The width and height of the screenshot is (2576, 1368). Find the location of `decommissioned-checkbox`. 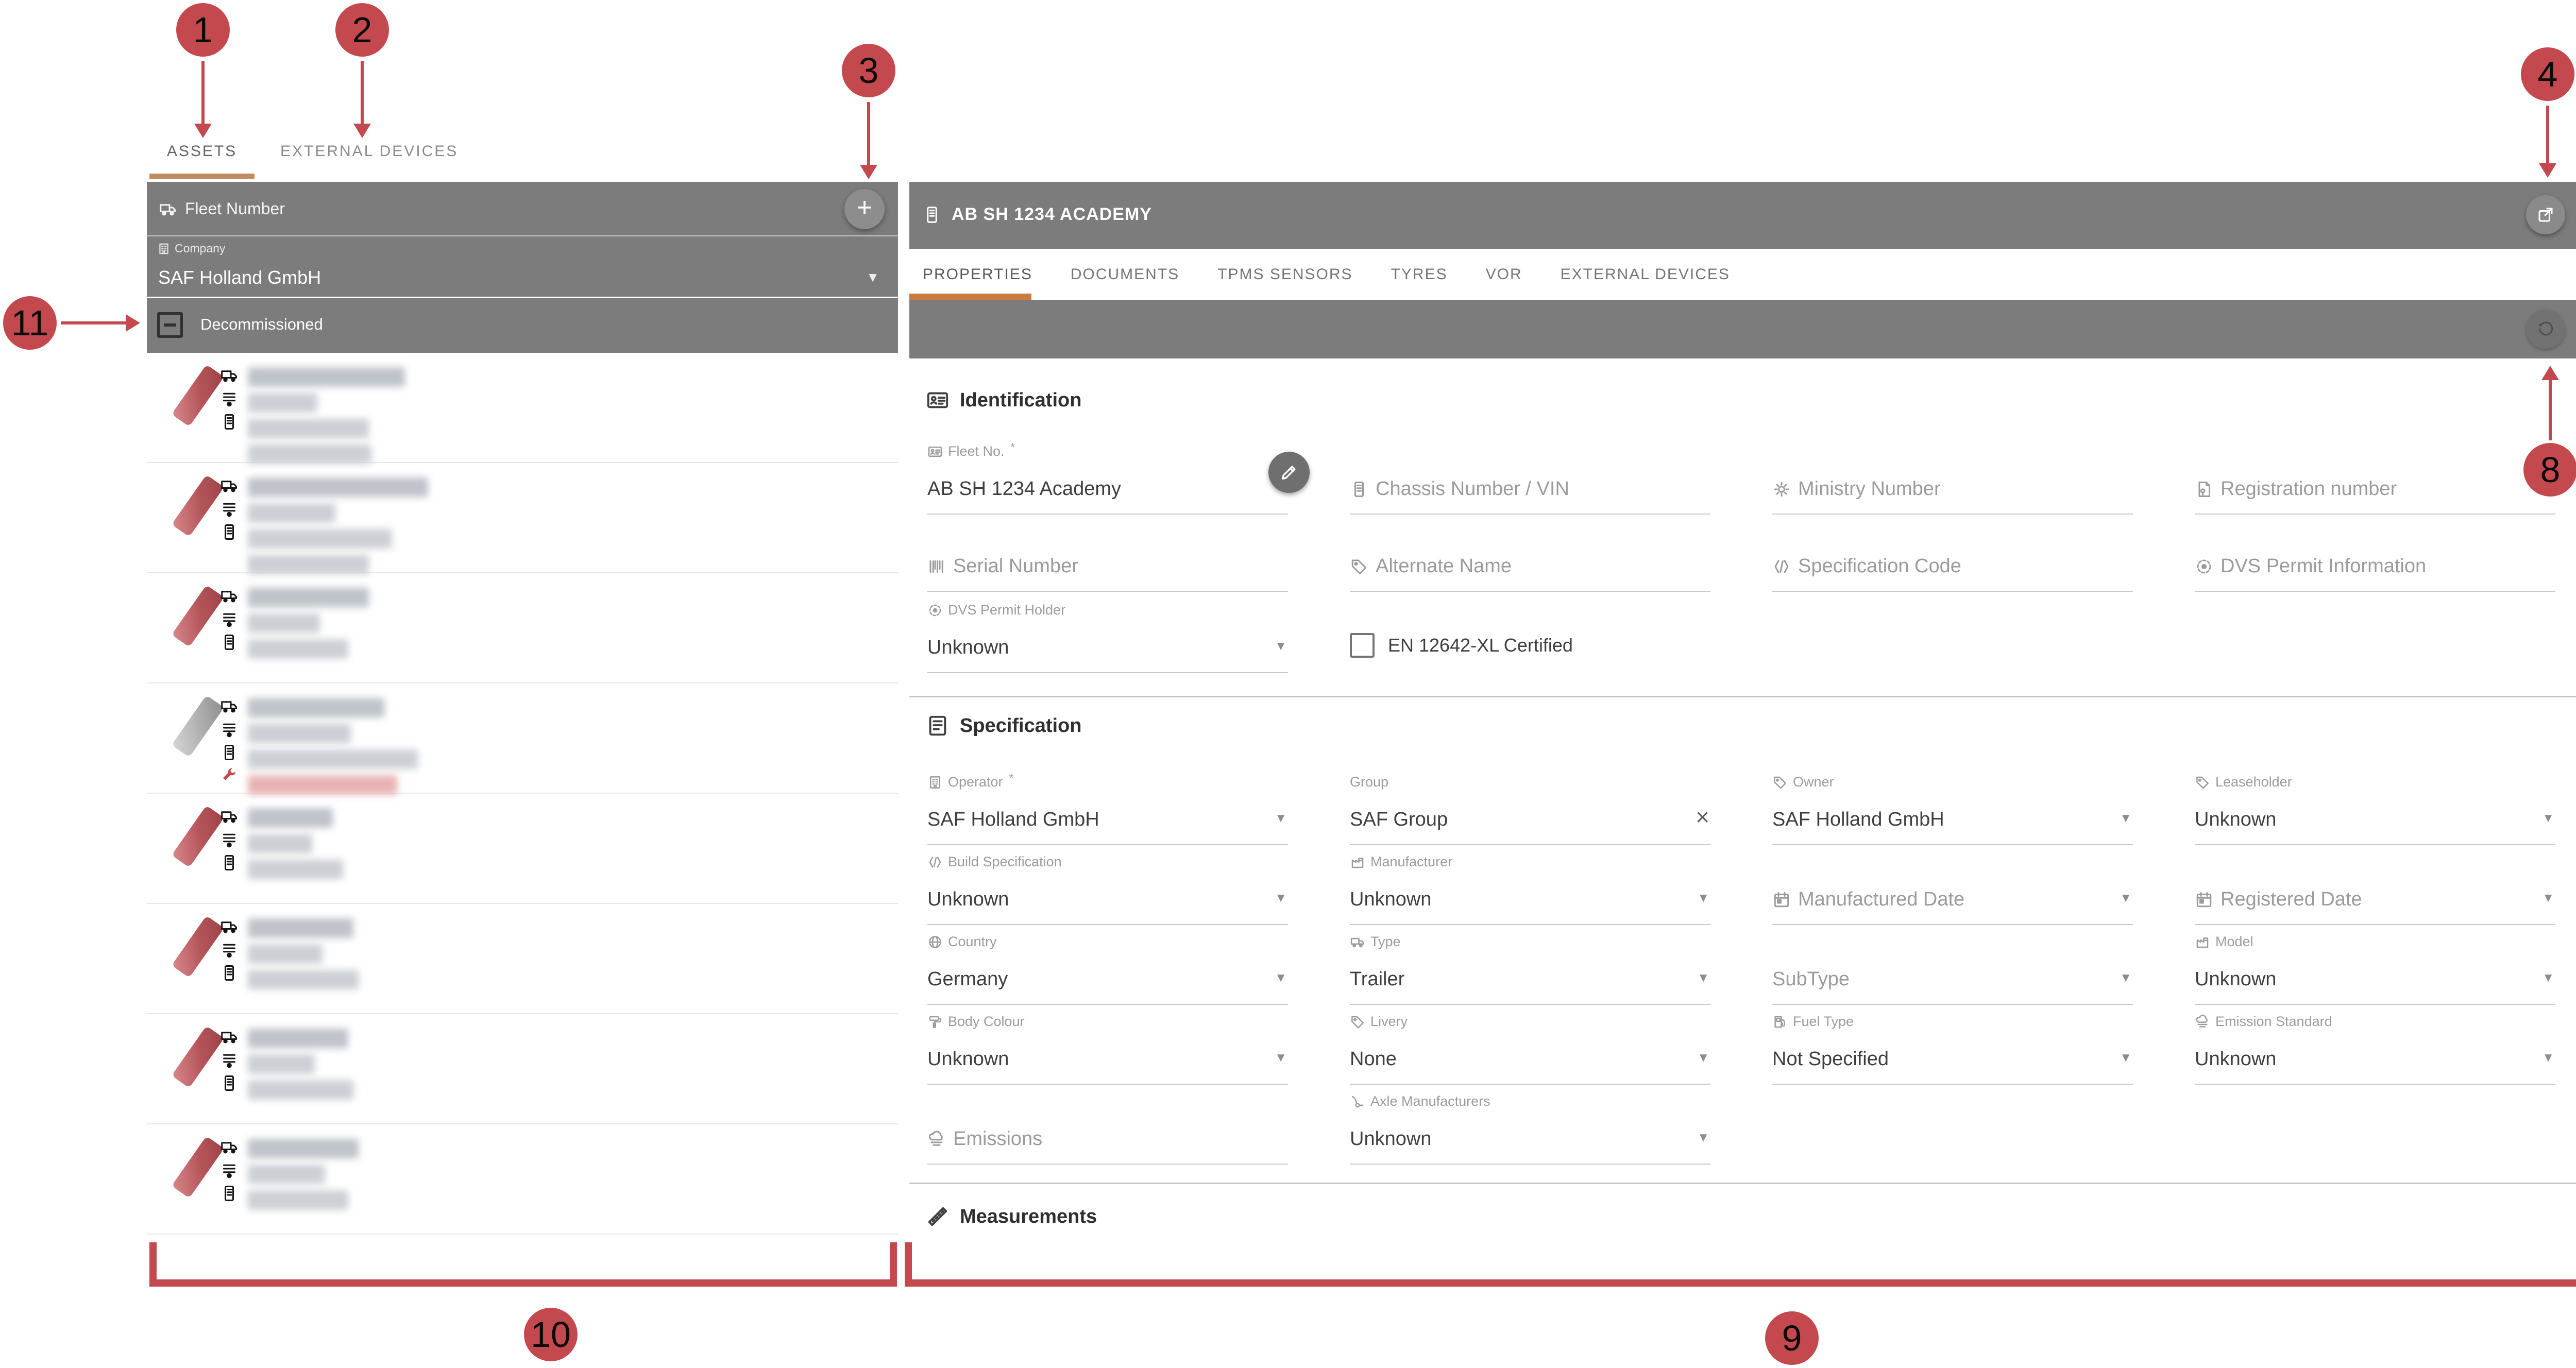

decommissioned-checkbox is located at coordinates (170, 325).